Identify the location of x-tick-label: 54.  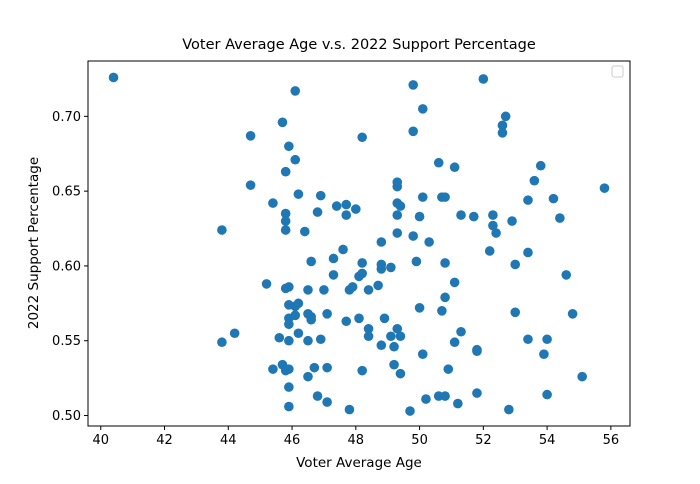
(547, 440).